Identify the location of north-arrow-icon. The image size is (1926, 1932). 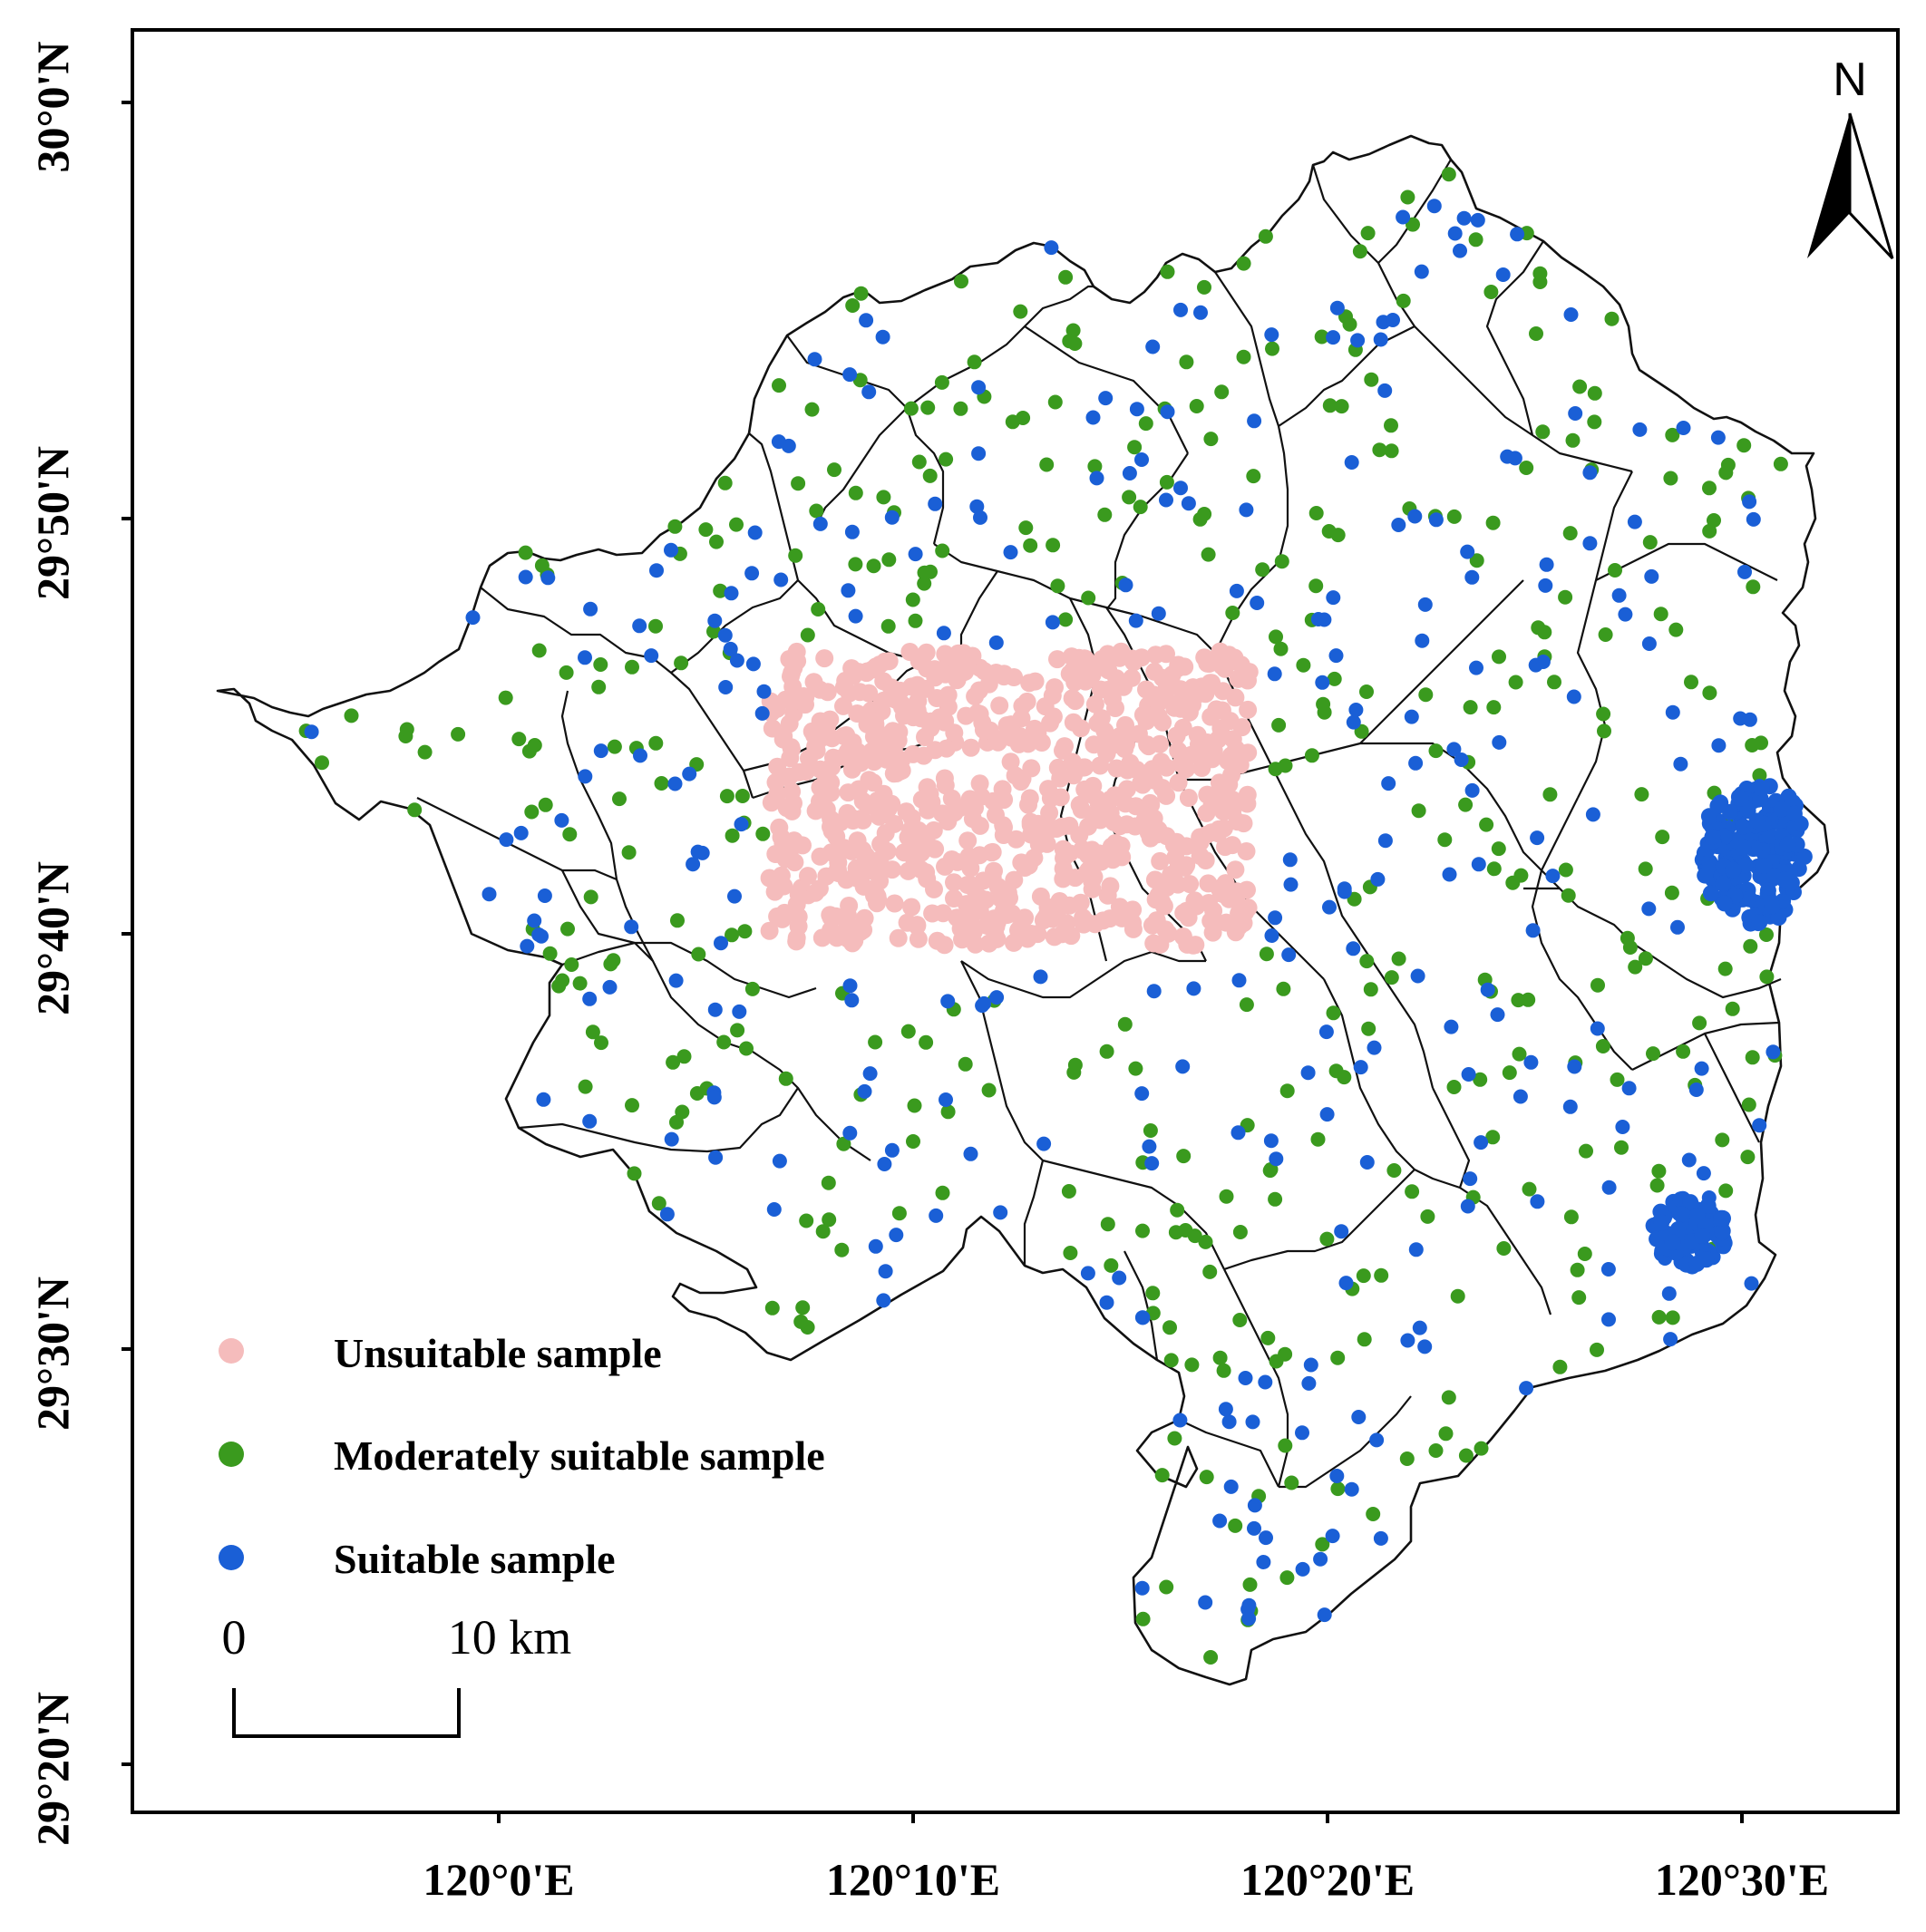
(1828, 185).